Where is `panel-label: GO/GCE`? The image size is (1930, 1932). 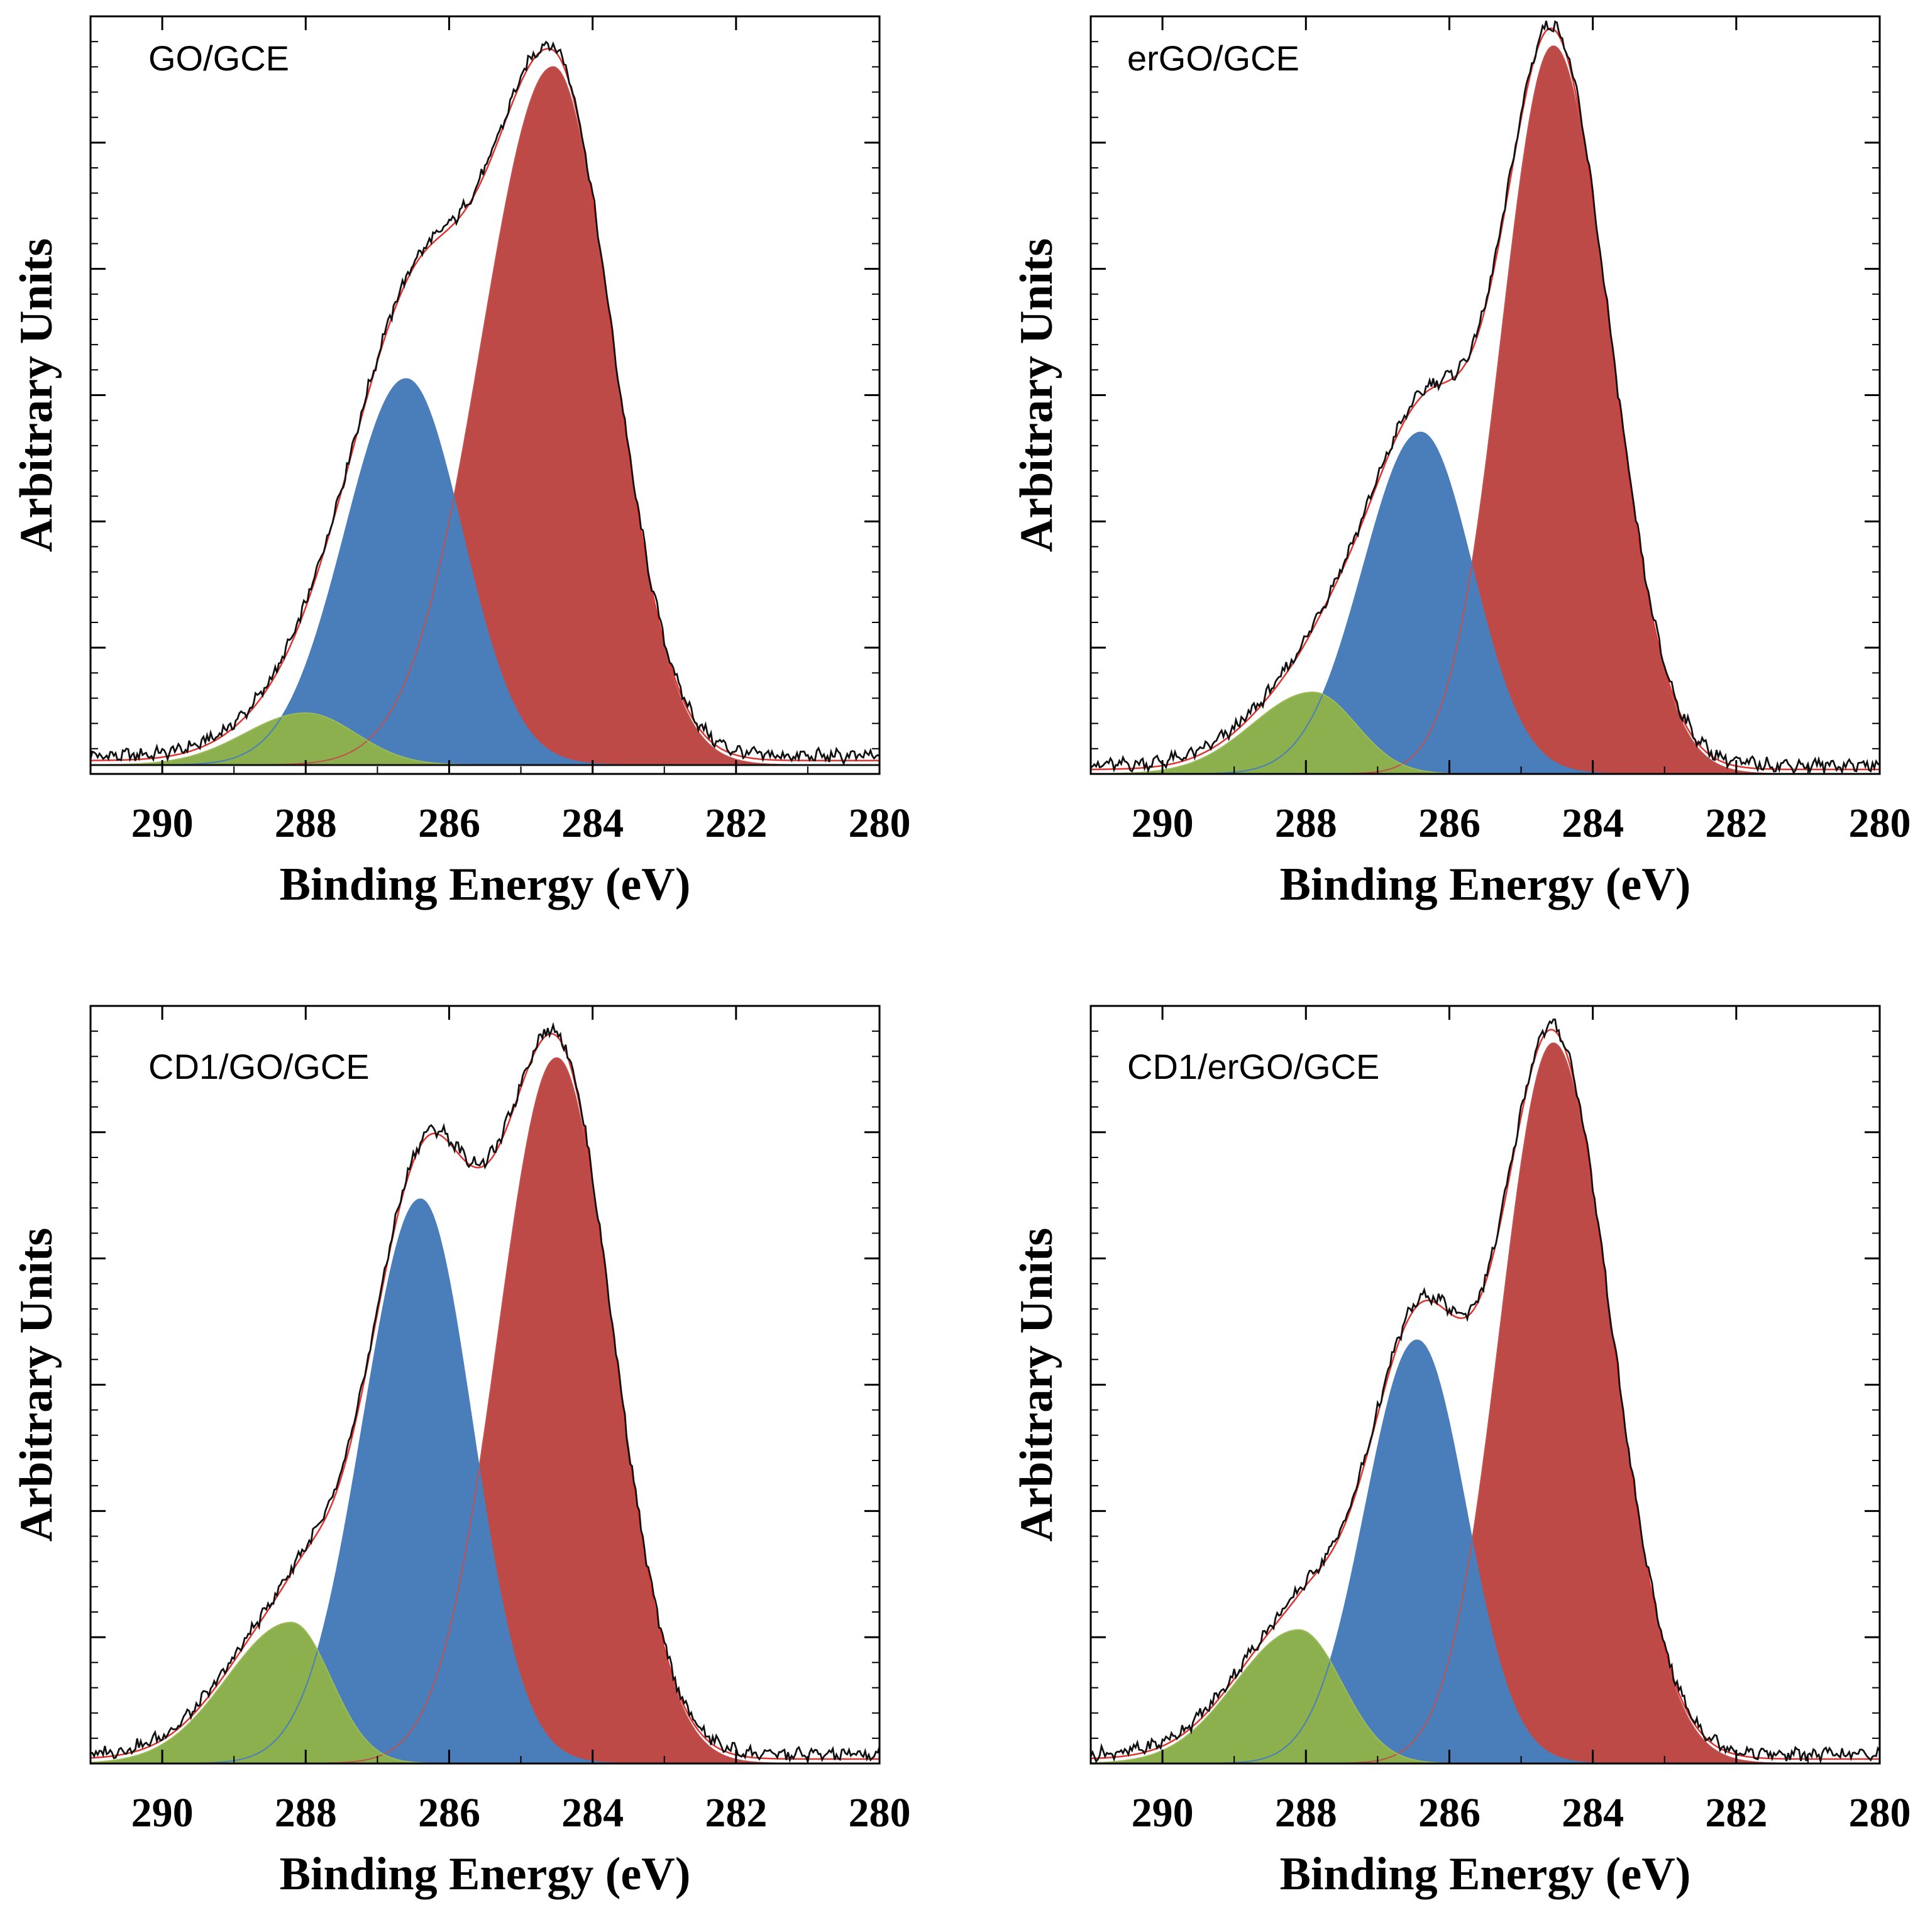
panel-label: GO/GCE is located at coordinates (218, 58).